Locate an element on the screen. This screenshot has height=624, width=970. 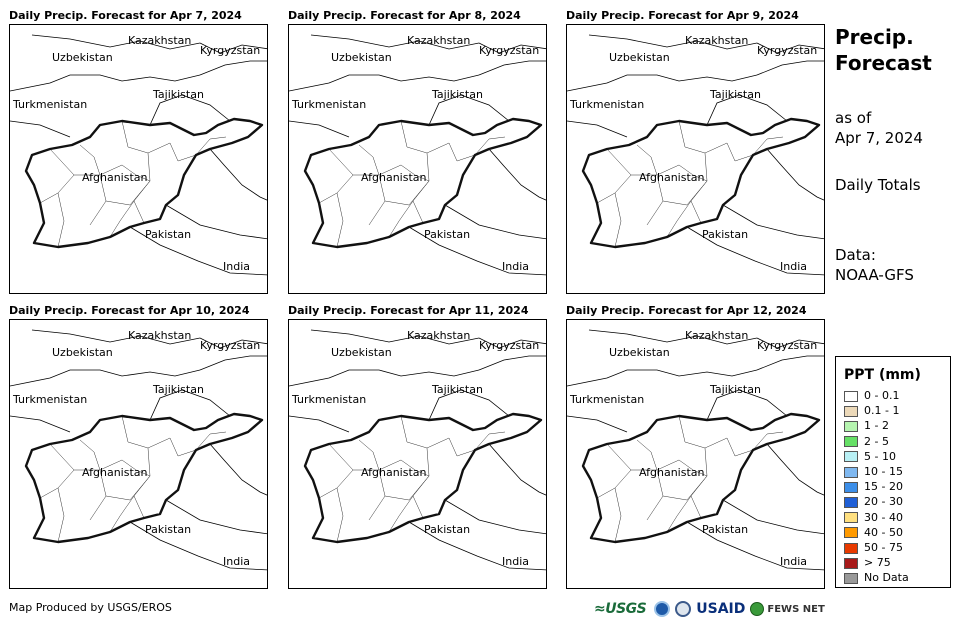
legend-item: 10 - 15 is located at coordinates (873, 472).